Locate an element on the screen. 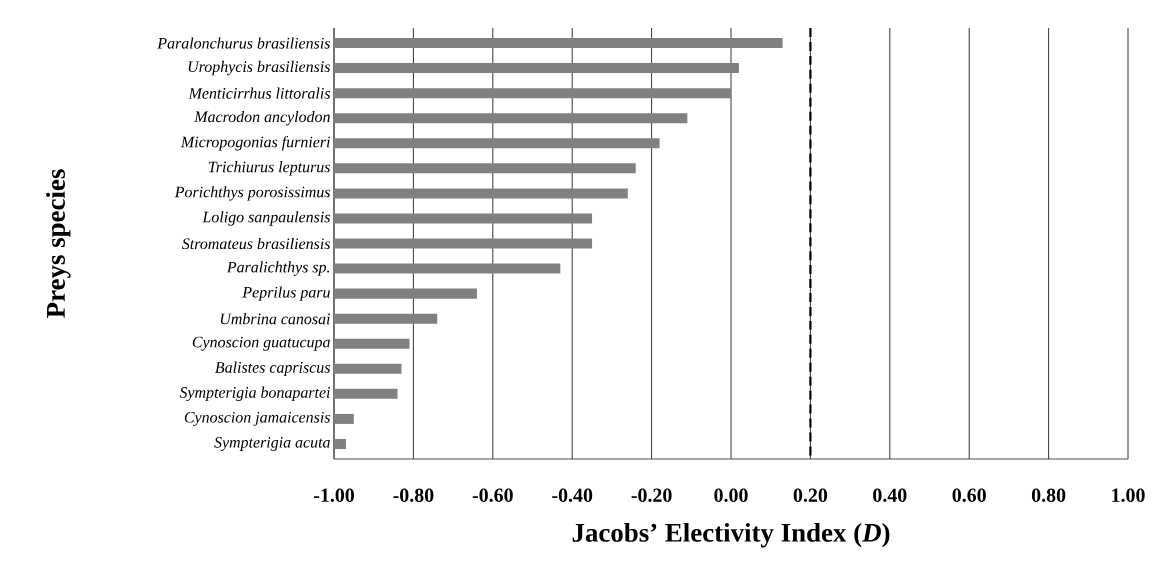 The height and width of the screenshot is (570, 1166). x-tick-label: 0.20 is located at coordinates (810, 495).